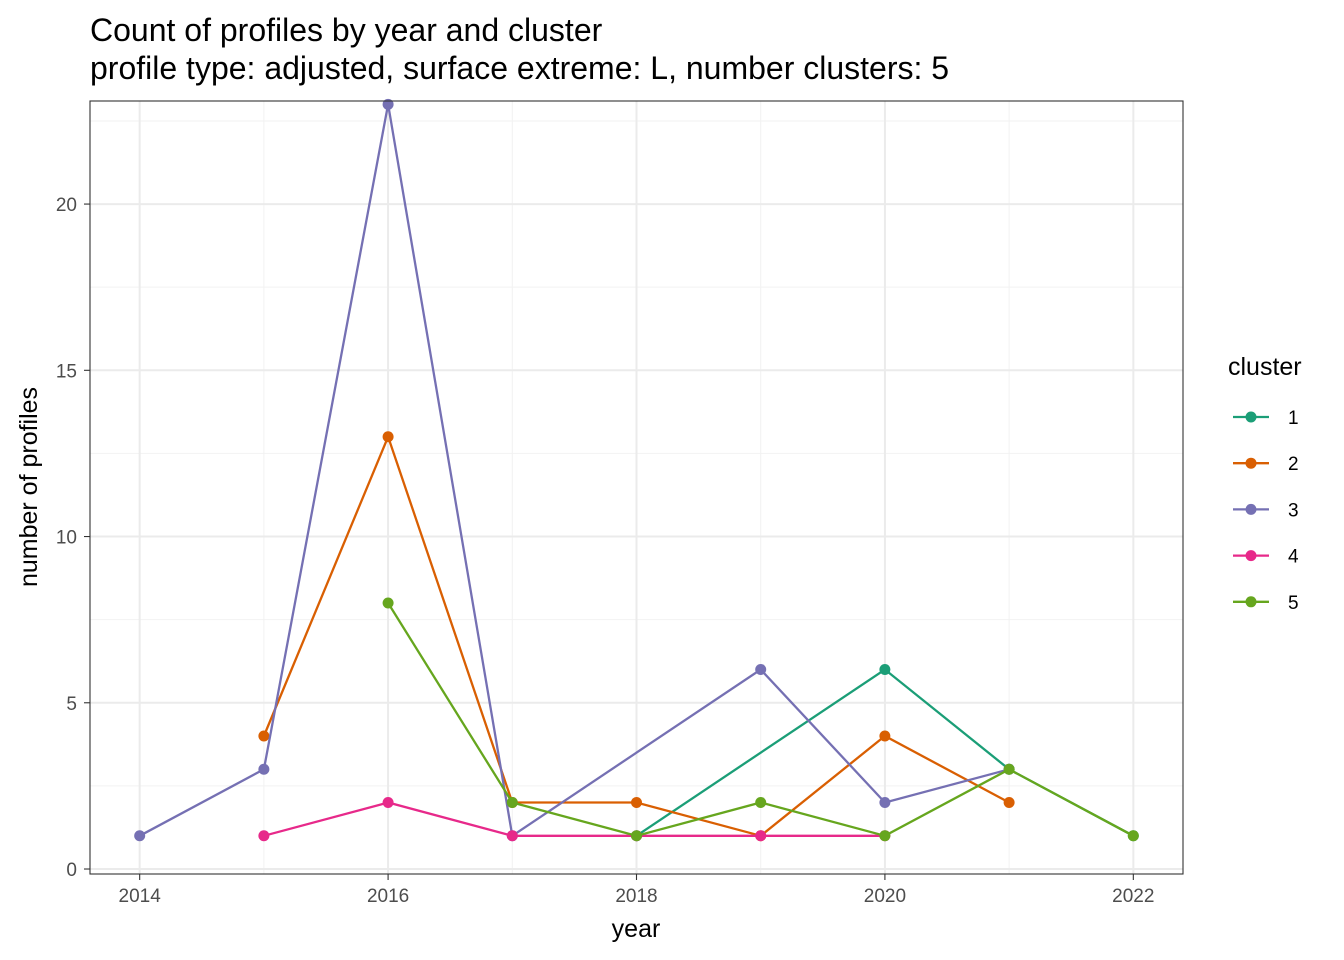 This screenshot has height=960, width=1344. Describe the element at coordinates (636, 896) in the screenshot. I see `x-tick-label: 2018` at that location.